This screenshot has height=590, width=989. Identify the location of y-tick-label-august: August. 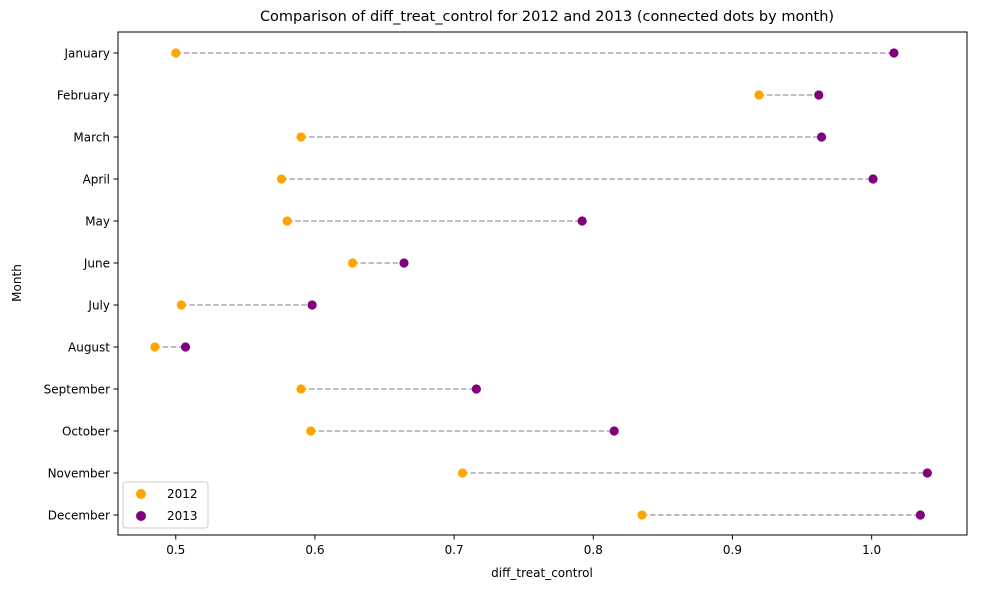
(89, 348).